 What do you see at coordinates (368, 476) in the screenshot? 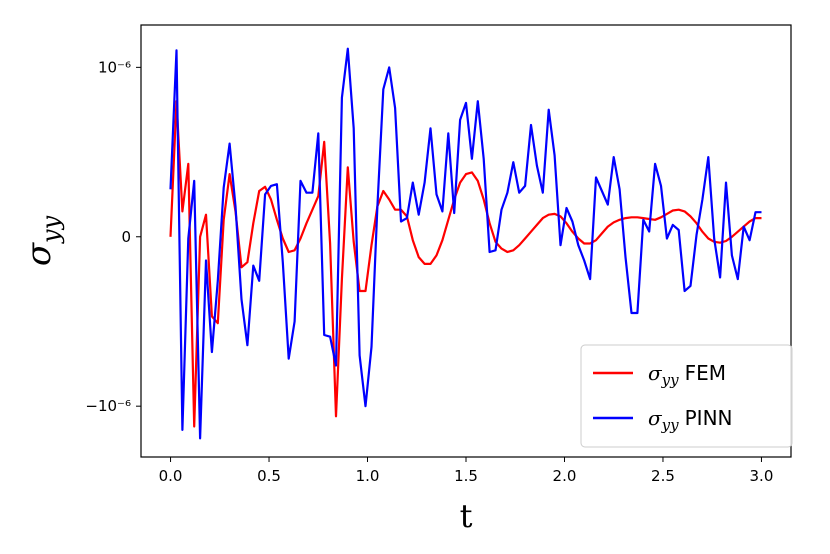
I see `x-tick-label: 1.0` at bounding box center [368, 476].